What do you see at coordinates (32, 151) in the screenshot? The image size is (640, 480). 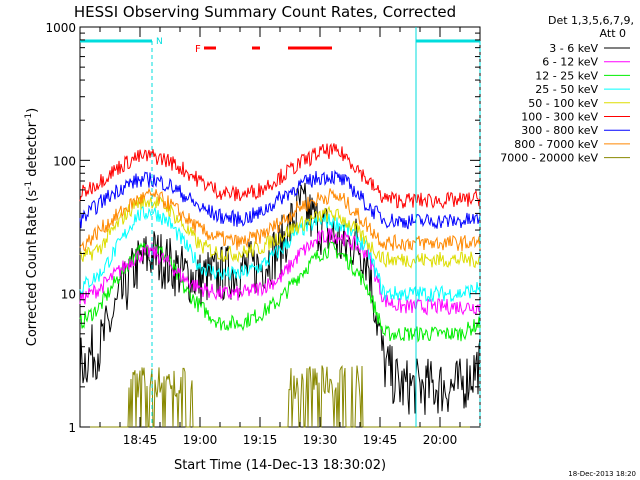 I see `y-axis-label-mid: detector` at bounding box center [32, 151].